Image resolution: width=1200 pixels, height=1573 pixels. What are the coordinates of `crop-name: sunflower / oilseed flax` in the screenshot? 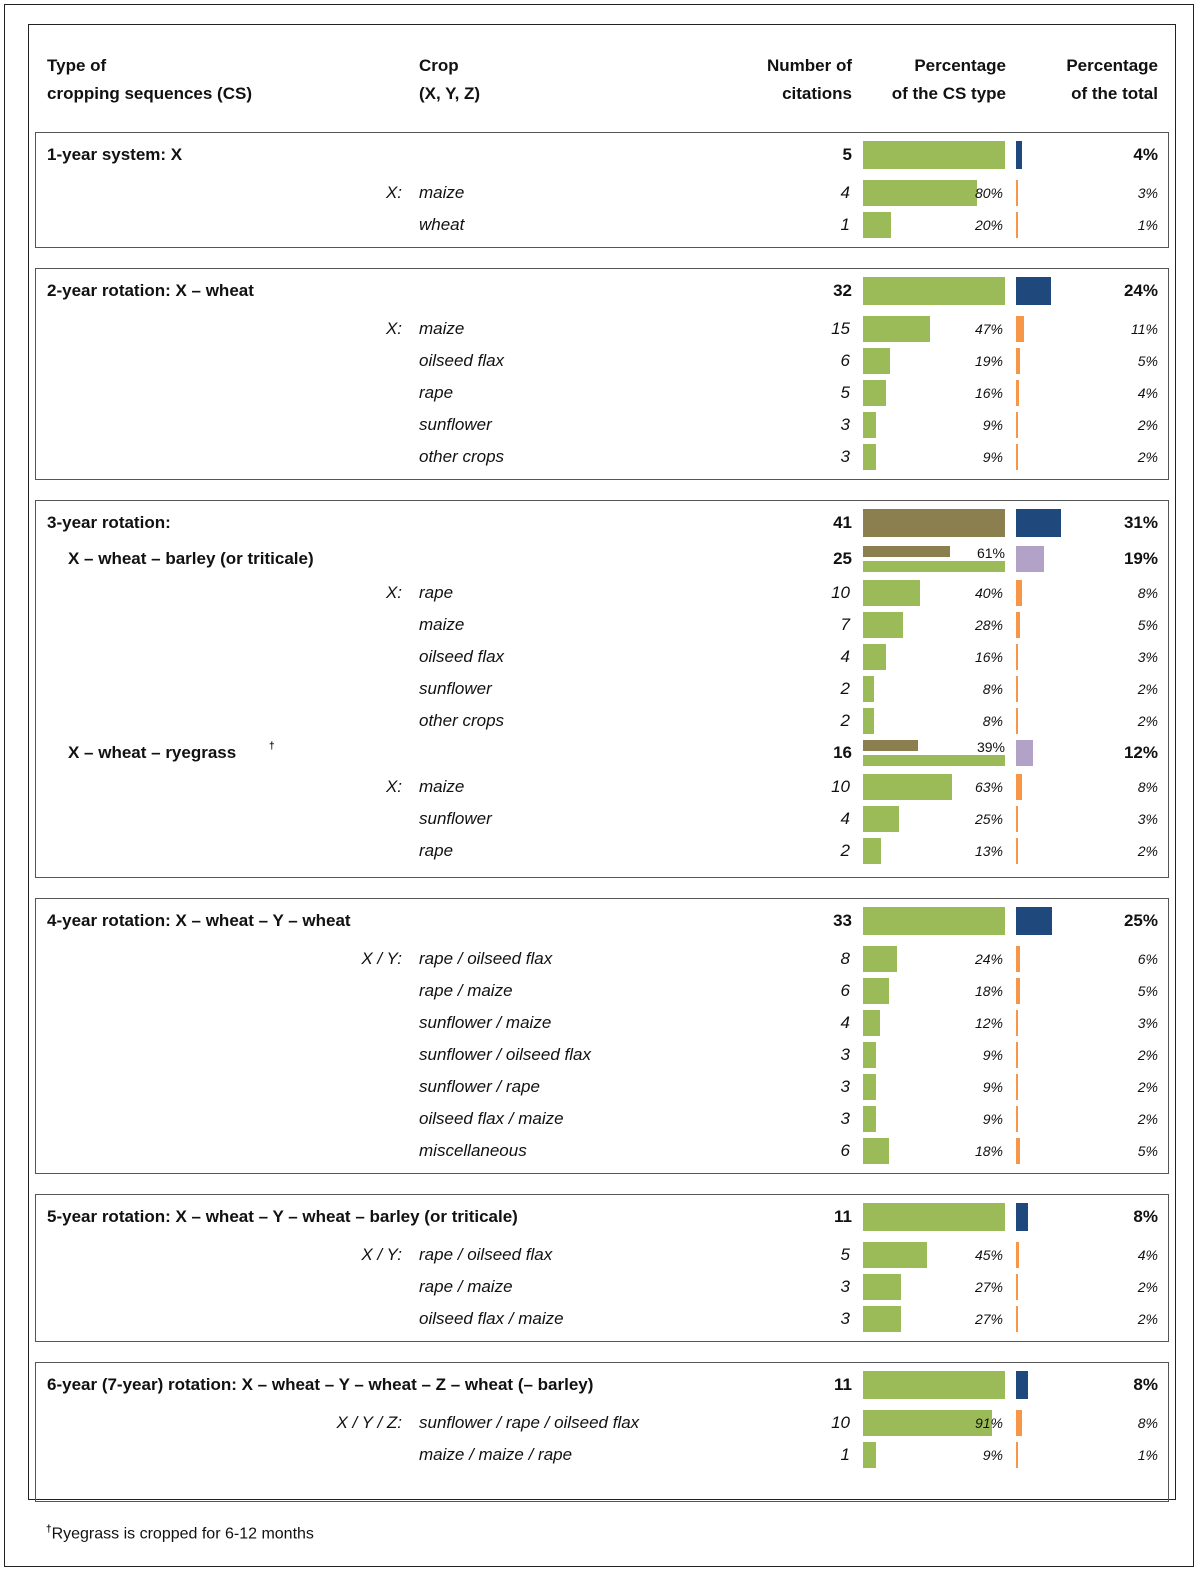 It's located at (505, 1054).